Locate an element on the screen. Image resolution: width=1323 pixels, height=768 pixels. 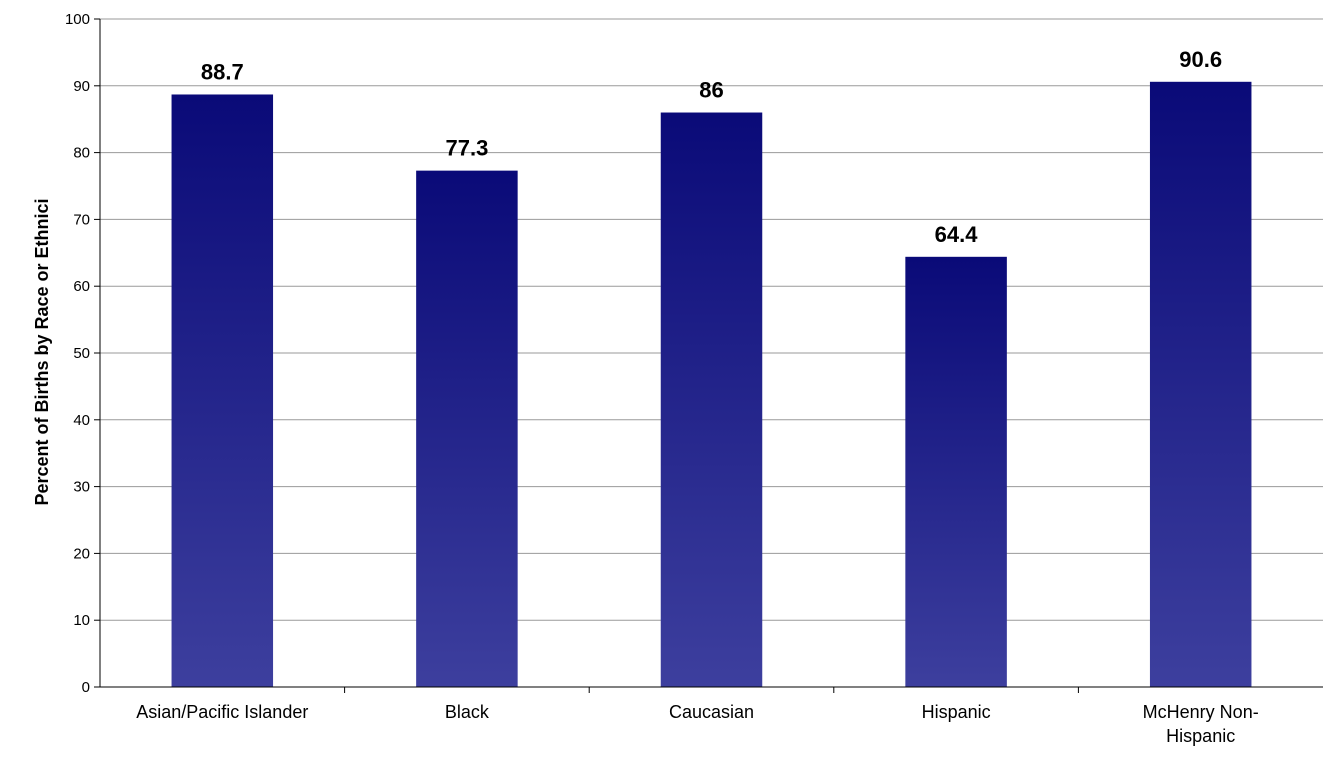
y-tick-label: 80 is located at coordinates (81, 153).